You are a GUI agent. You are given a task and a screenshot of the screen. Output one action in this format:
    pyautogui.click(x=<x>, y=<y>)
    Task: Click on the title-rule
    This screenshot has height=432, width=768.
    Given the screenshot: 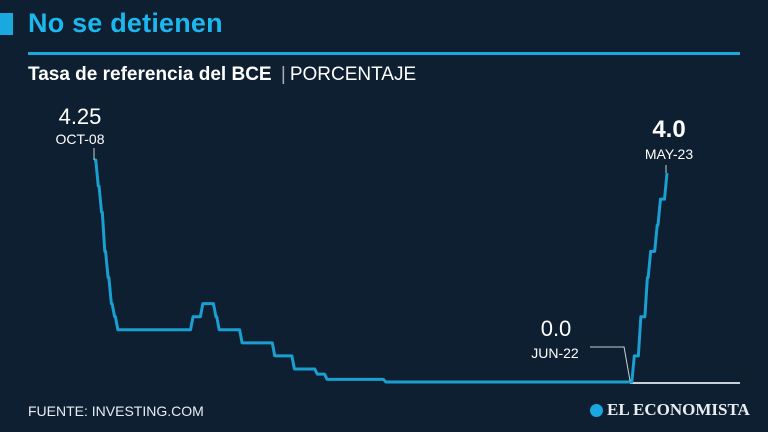 What is the action you would take?
    pyautogui.click(x=384, y=53)
    